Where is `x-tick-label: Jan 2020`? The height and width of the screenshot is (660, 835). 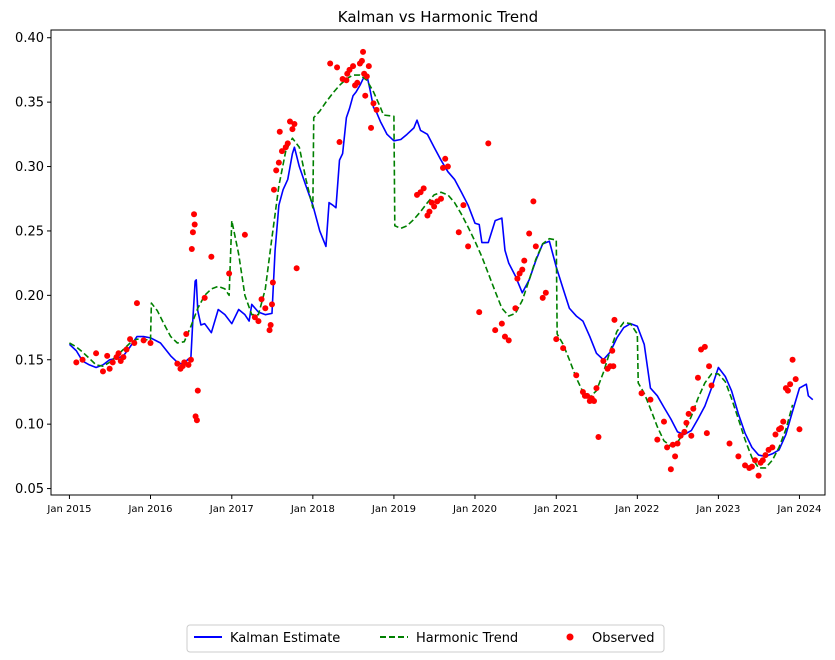
x-tick-label: Jan 2020 is located at coordinates (474, 509).